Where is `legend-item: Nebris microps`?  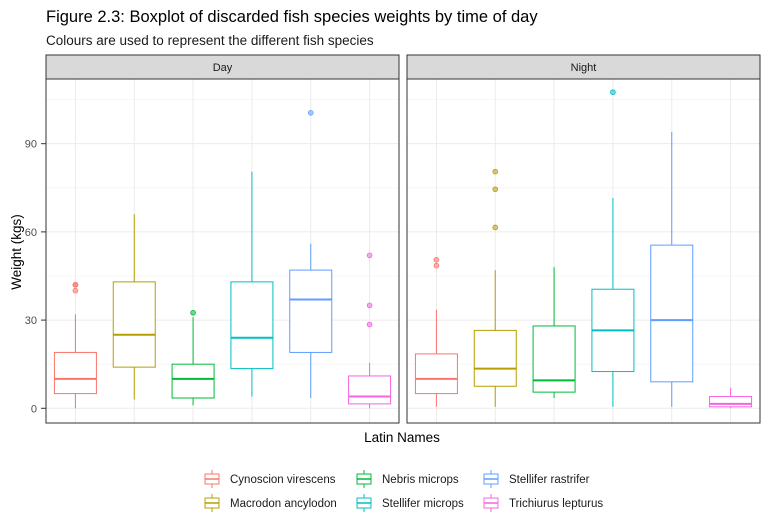 legend-item: Nebris microps is located at coordinates (406, 479).